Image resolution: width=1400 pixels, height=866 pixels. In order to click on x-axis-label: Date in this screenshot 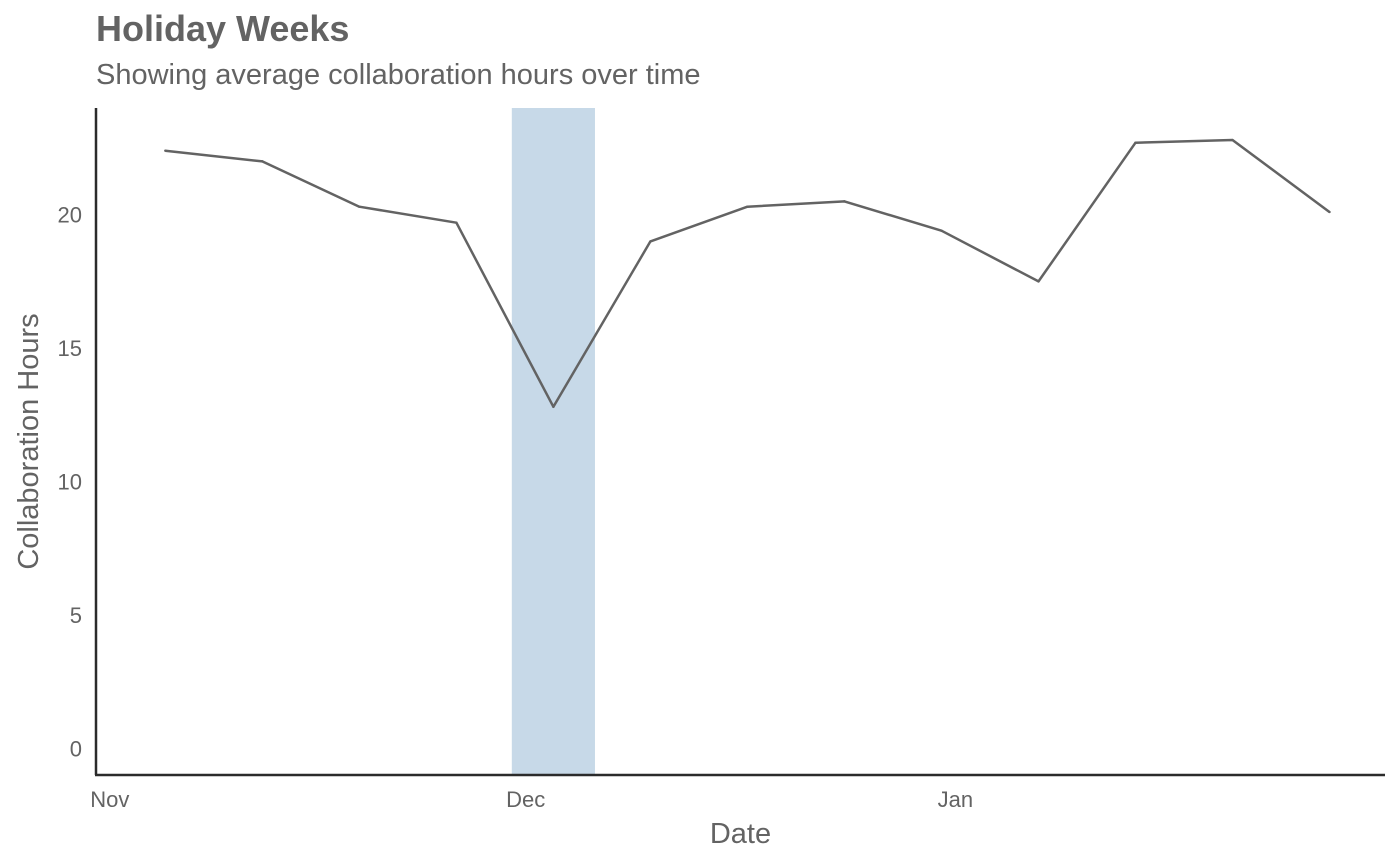, I will do `click(740, 834)`.